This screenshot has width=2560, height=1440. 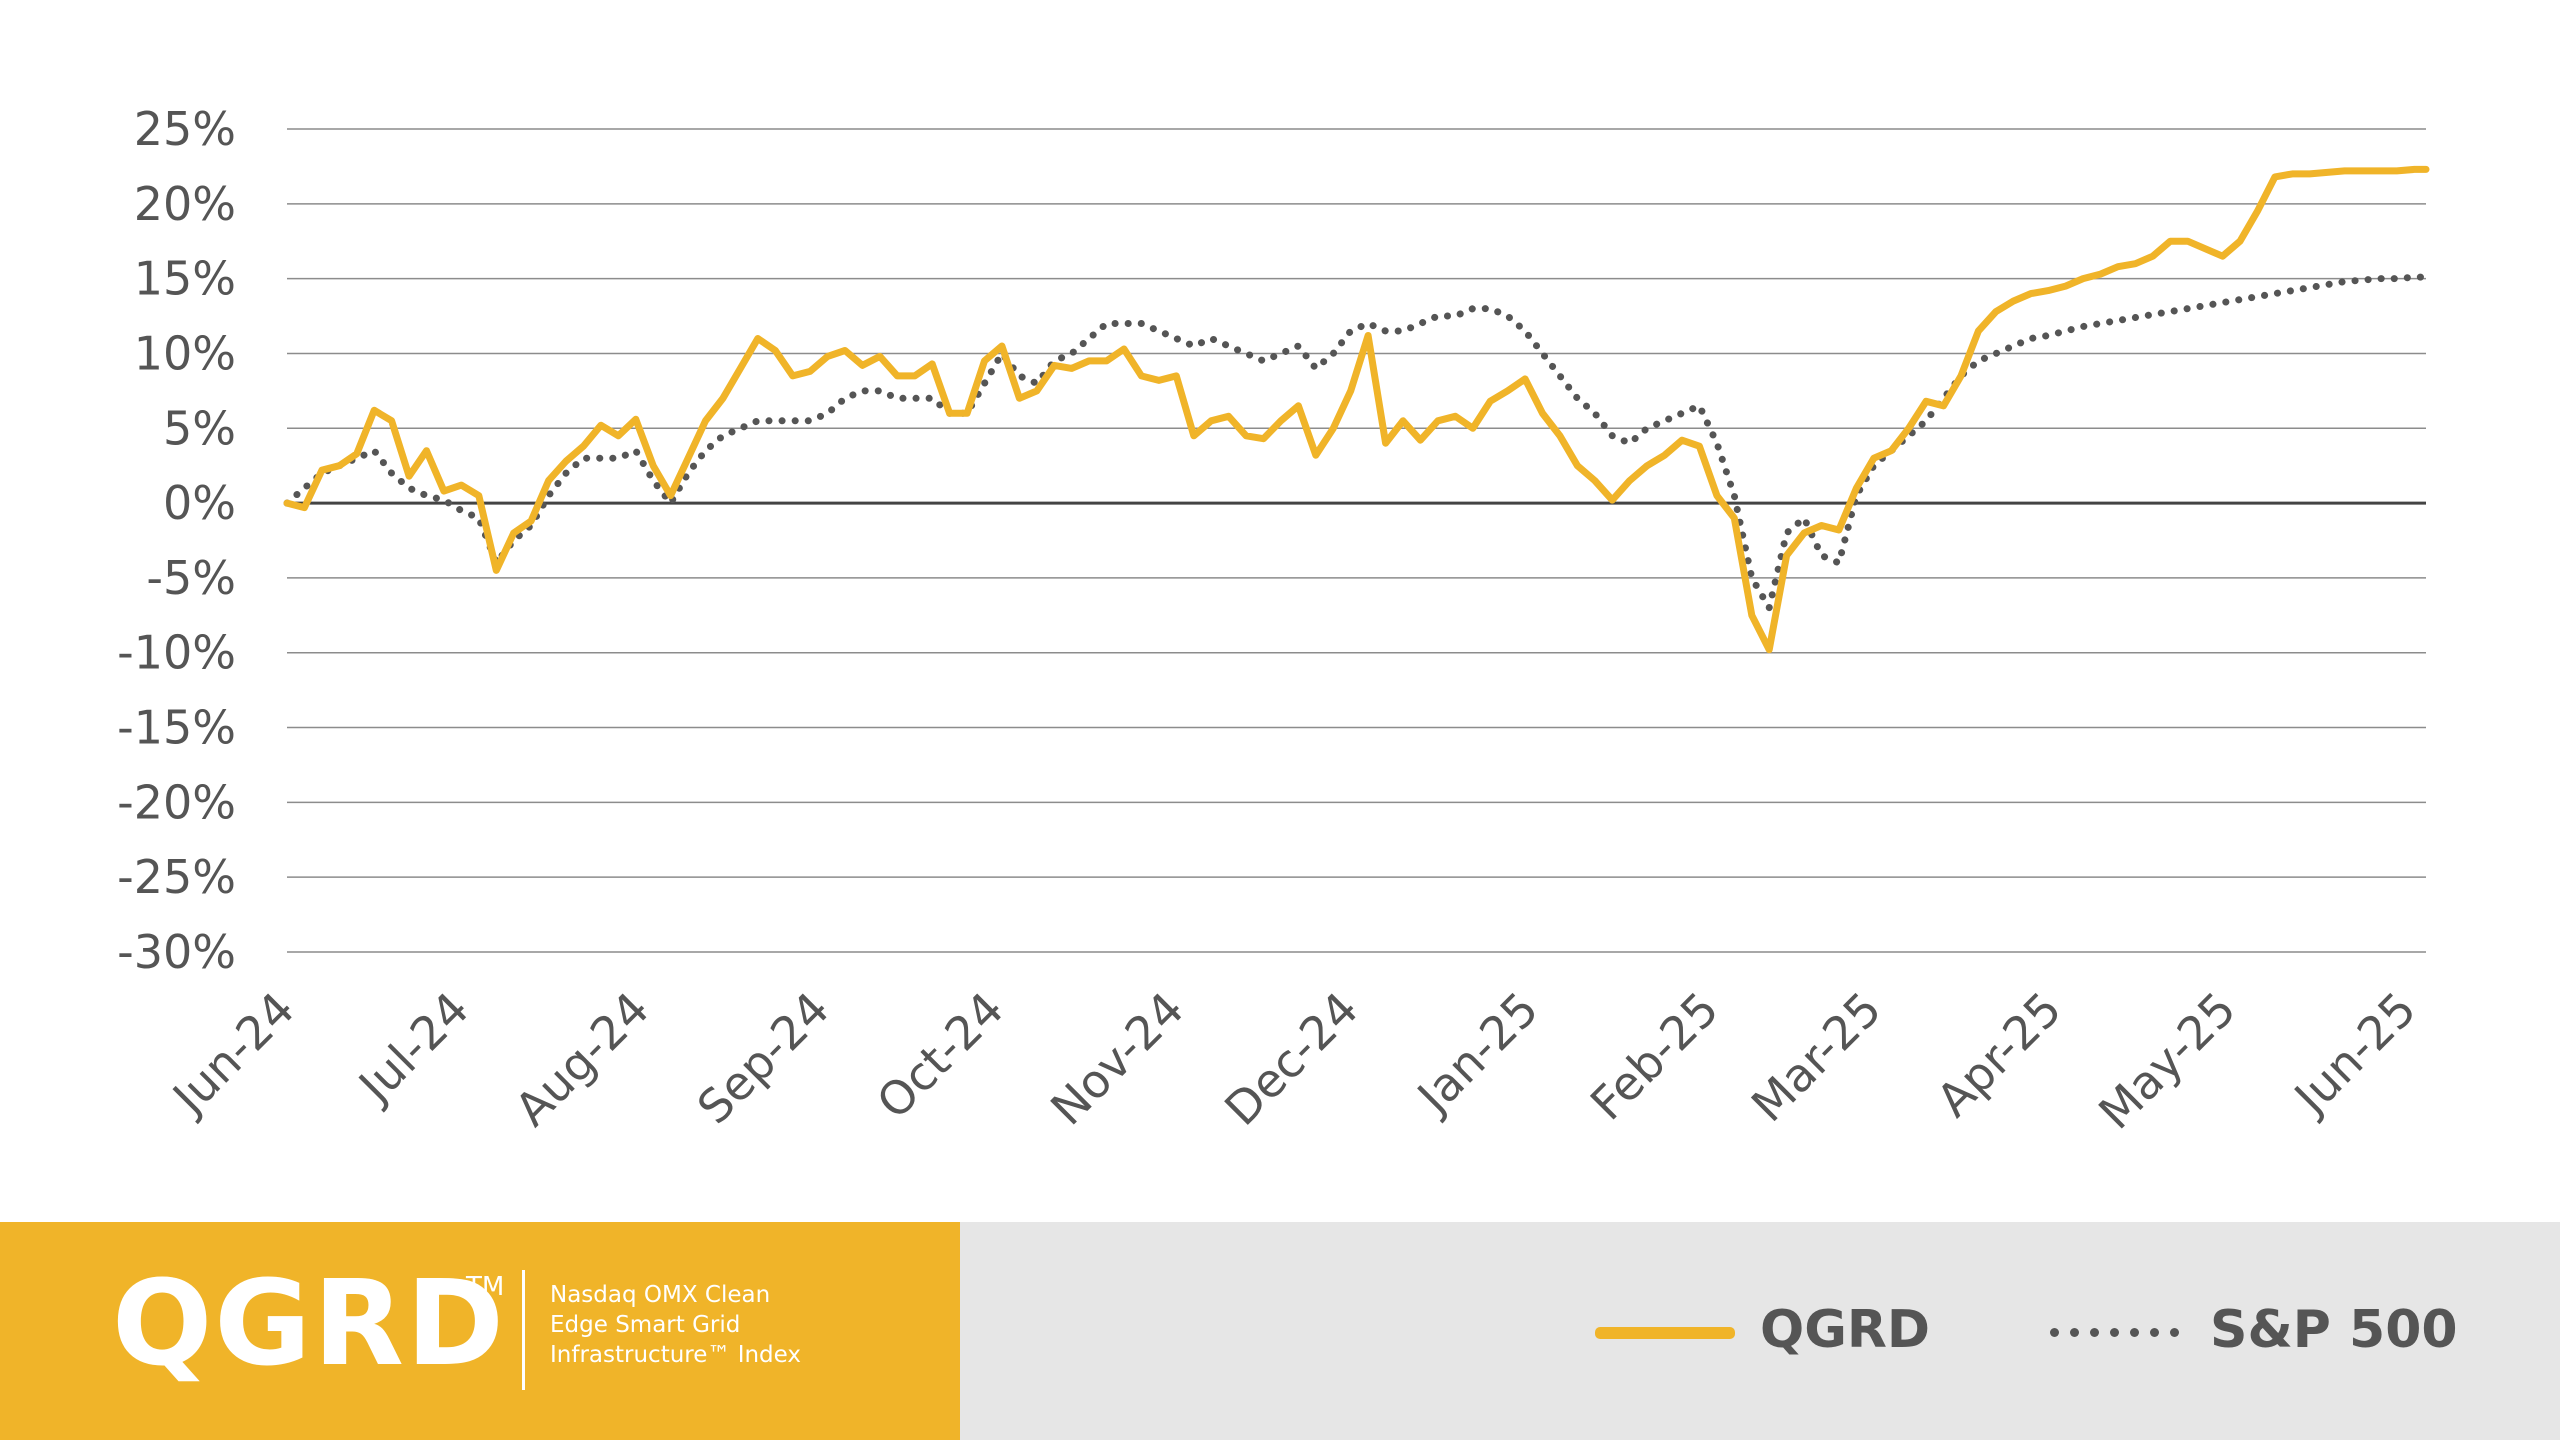 I want to click on legend-item-qgrd: QGRD, so click(x=1805, y=1330).